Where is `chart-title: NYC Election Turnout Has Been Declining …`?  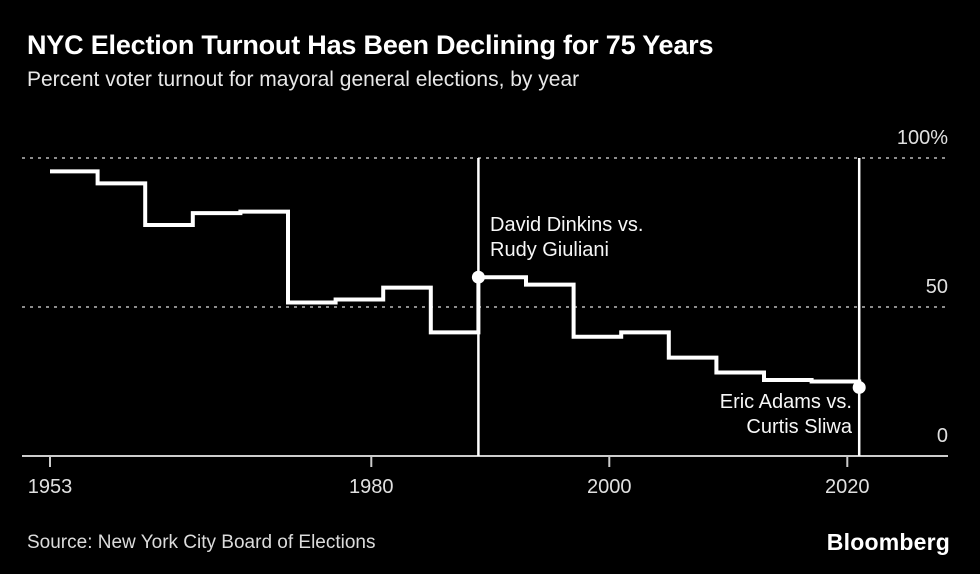 chart-title: NYC Election Turnout Has Been Declining … is located at coordinates (370, 45).